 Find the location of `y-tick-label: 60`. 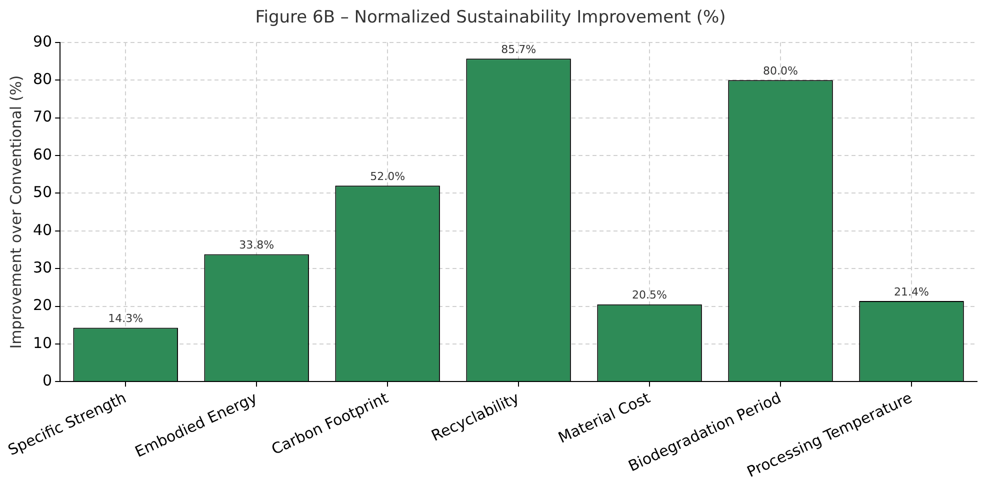

y-tick-label: 60 is located at coordinates (42, 154).